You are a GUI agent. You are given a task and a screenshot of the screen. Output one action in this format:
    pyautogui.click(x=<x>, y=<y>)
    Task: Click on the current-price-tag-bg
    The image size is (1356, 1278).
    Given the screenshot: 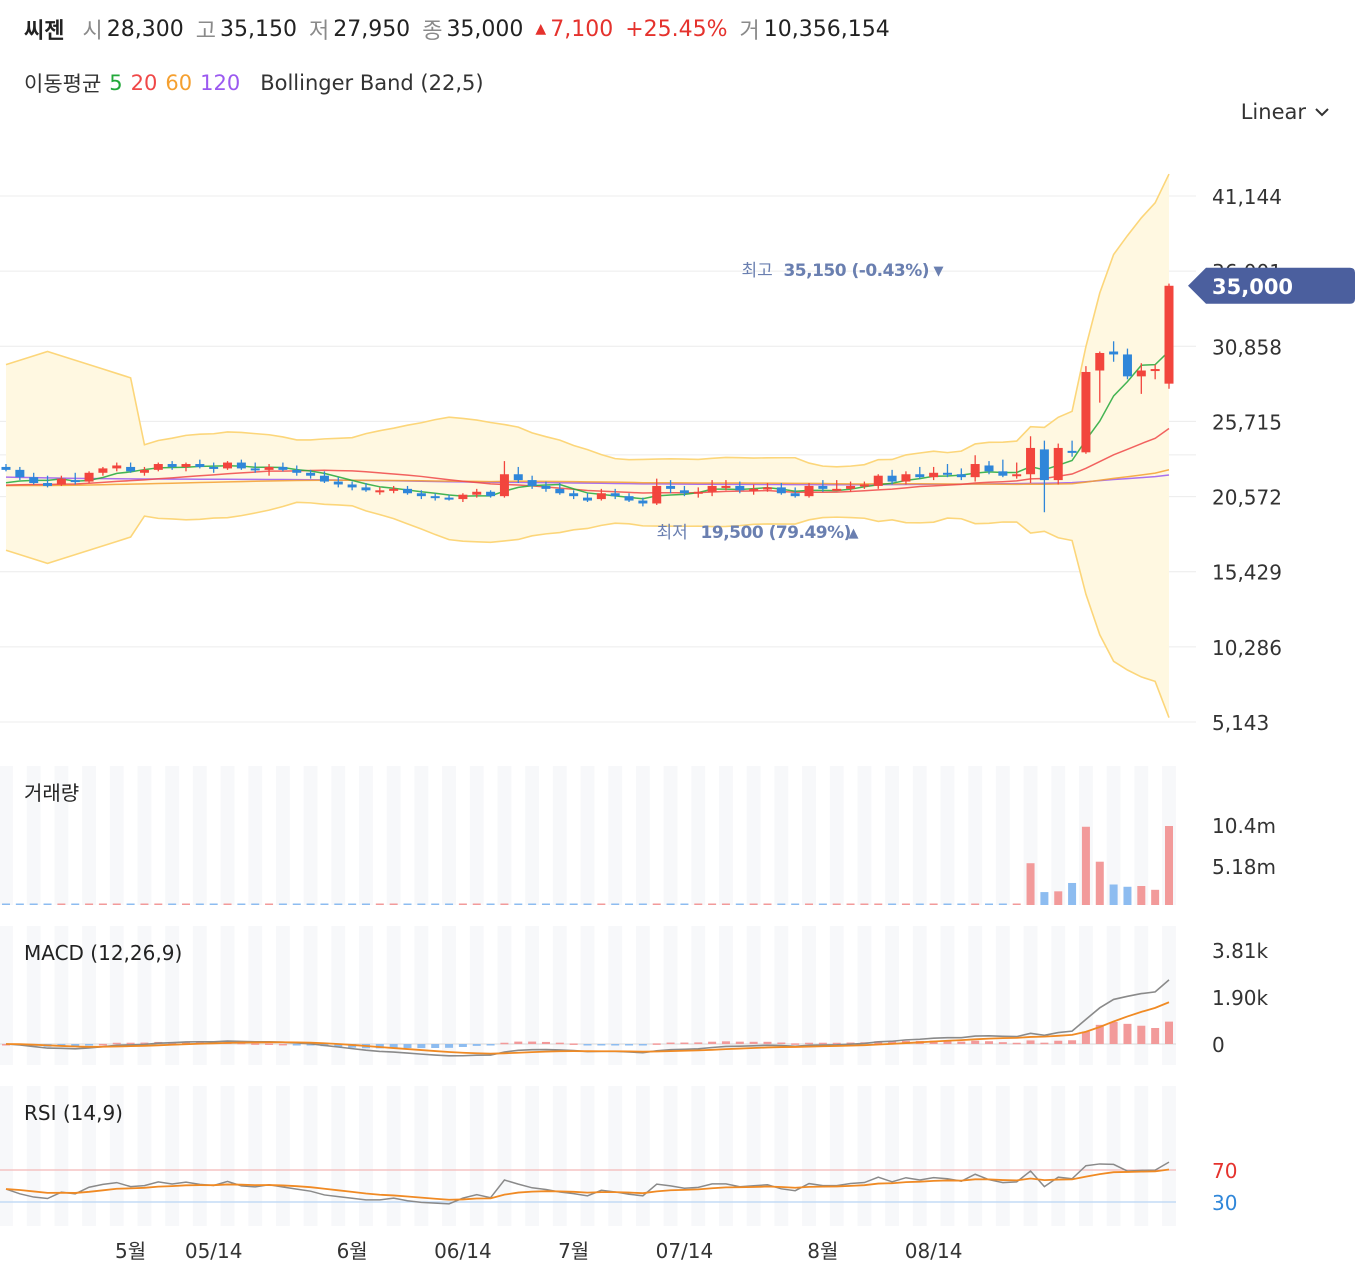 What is the action you would take?
    pyautogui.click(x=1271, y=285)
    